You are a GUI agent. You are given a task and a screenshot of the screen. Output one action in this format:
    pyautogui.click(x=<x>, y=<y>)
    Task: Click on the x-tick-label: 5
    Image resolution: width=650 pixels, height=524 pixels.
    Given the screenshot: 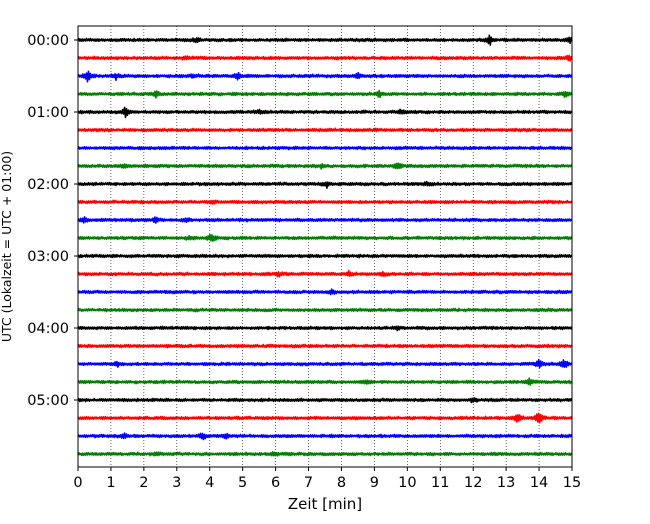 What is the action you would take?
    pyautogui.click(x=242, y=483)
    